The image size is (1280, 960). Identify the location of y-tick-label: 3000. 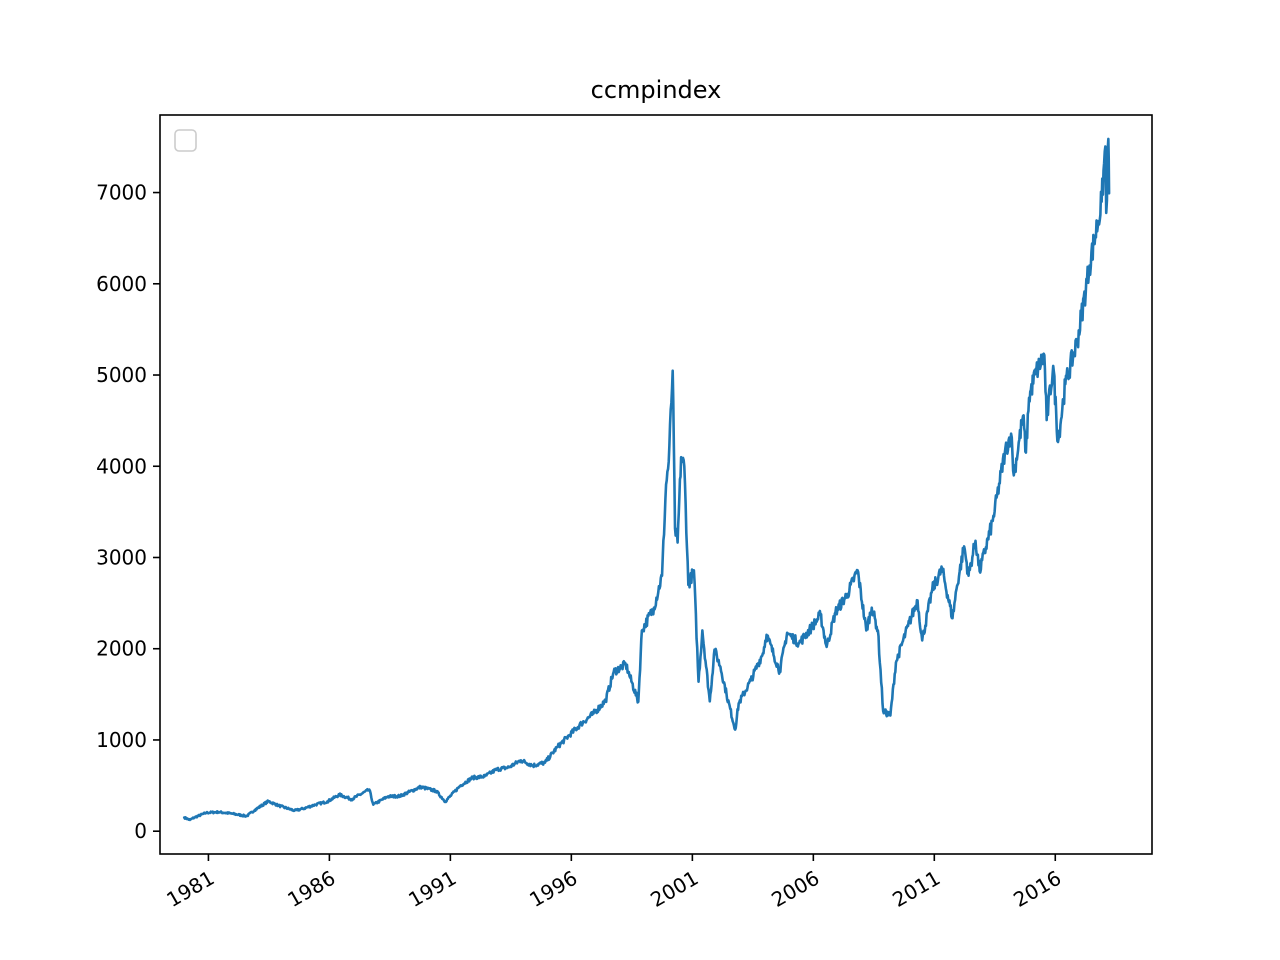
(121, 557).